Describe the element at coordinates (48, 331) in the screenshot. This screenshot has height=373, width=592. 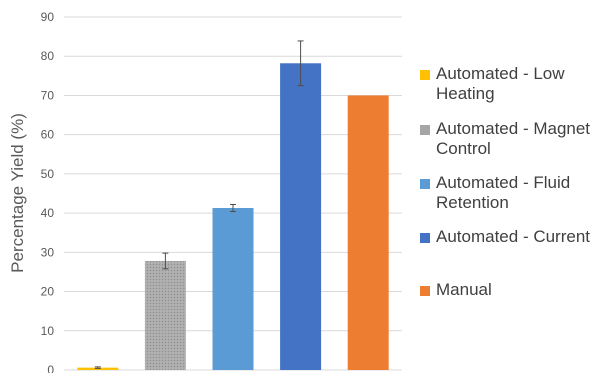
I see `y-tick-label: 10` at that location.